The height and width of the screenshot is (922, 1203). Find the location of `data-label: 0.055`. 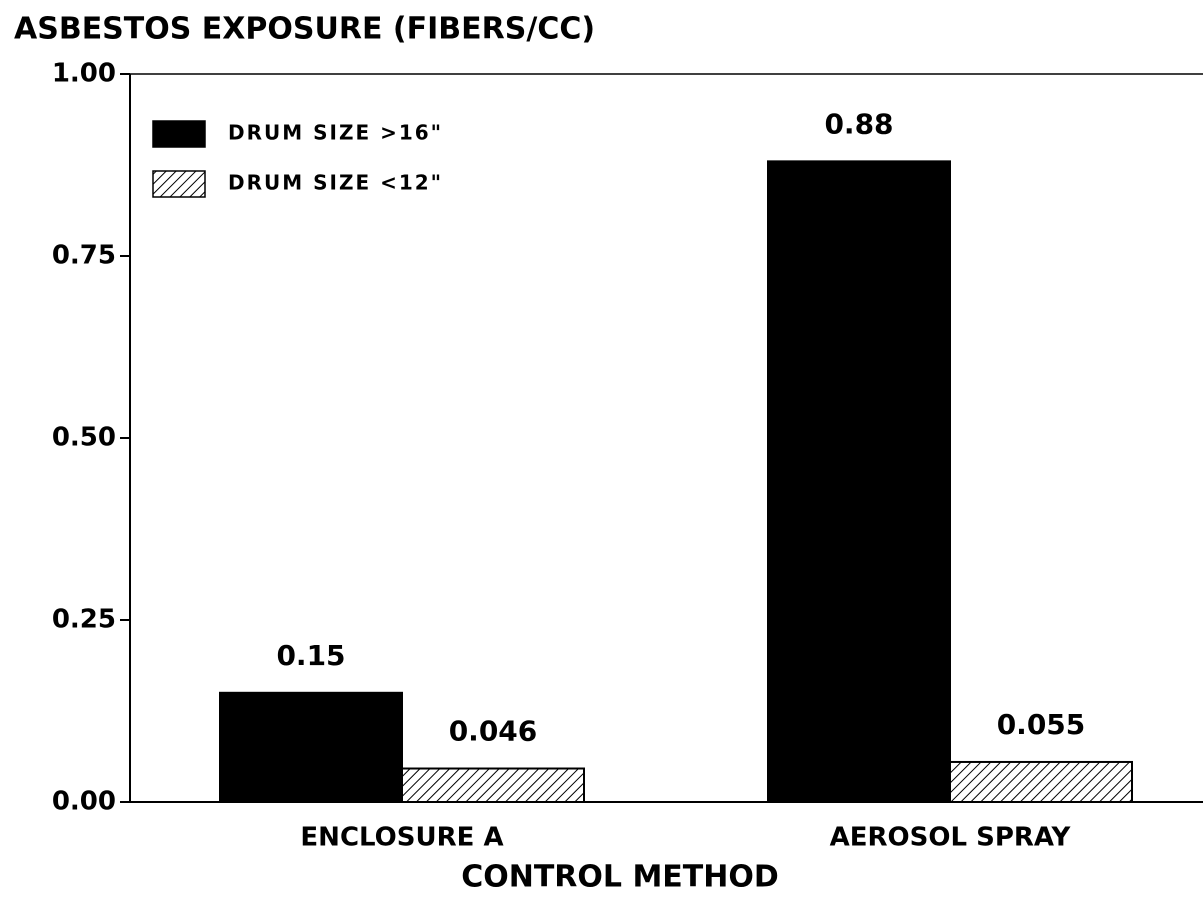

data-label: 0.055 is located at coordinates (1041, 724).